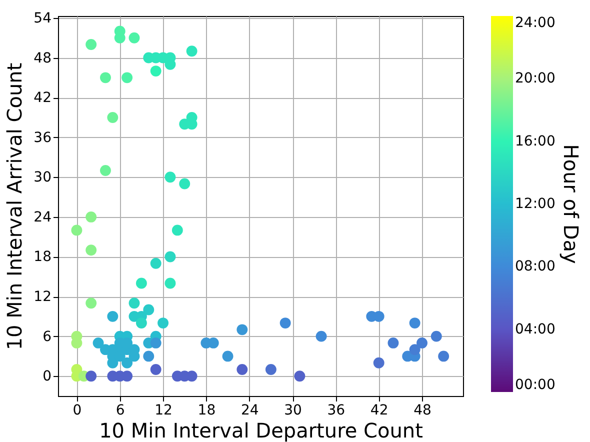 The image size is (590, 442). I want to click on color-bar-title: Hour of Day, so click(571, 204).